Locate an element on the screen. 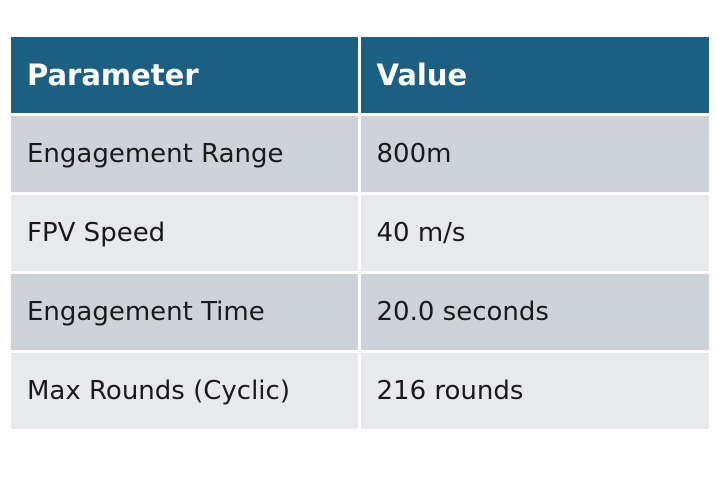 This screenshot has width=718, height=480. parameter-cell: Max Rounds (Cyclic) is located at coordinates (185, 389).